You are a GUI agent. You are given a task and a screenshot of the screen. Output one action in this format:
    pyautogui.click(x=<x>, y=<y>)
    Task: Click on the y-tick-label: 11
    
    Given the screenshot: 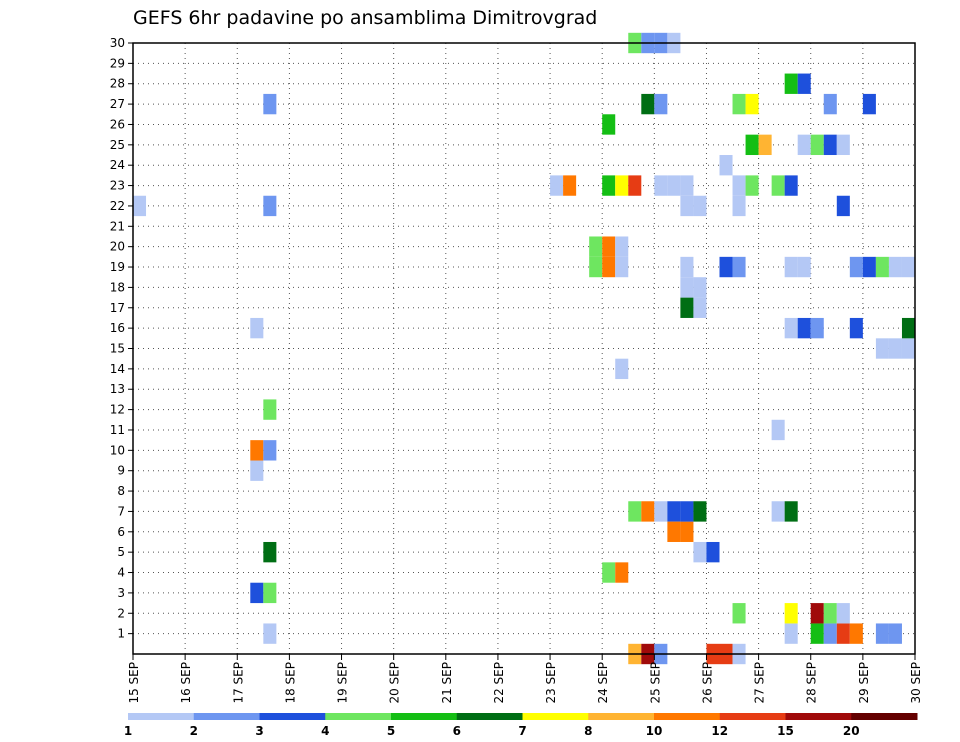 What is the action you would take?
    pyautogui.click(x=117, y=430)
    